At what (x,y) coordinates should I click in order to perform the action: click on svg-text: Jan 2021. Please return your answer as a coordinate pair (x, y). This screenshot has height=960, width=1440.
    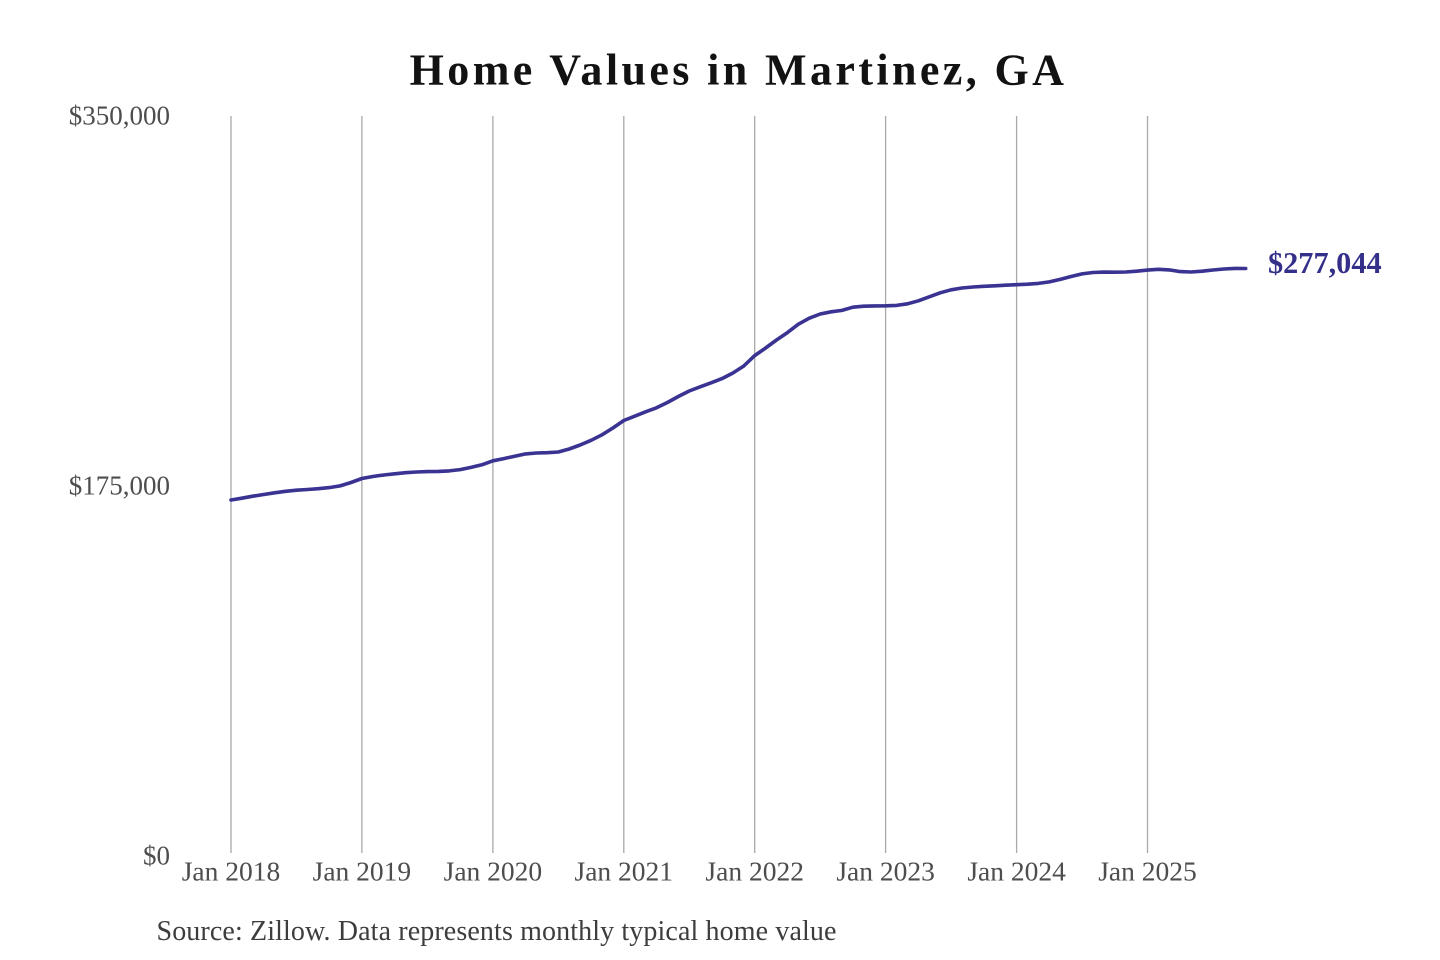
    Looking at the image, I should click on (624, 871).